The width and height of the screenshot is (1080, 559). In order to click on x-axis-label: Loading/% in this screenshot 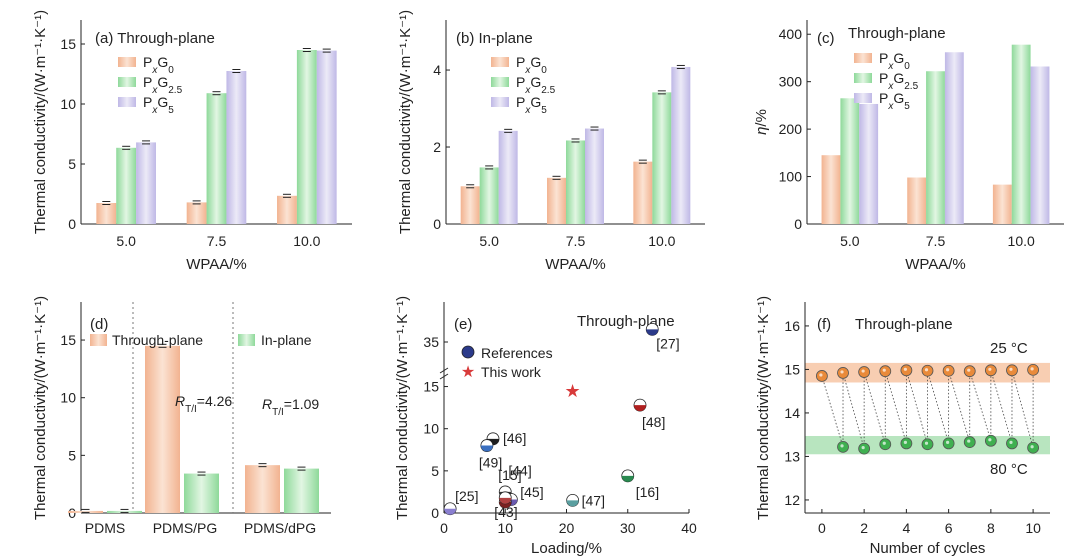, I will do `click(566, 548)`.